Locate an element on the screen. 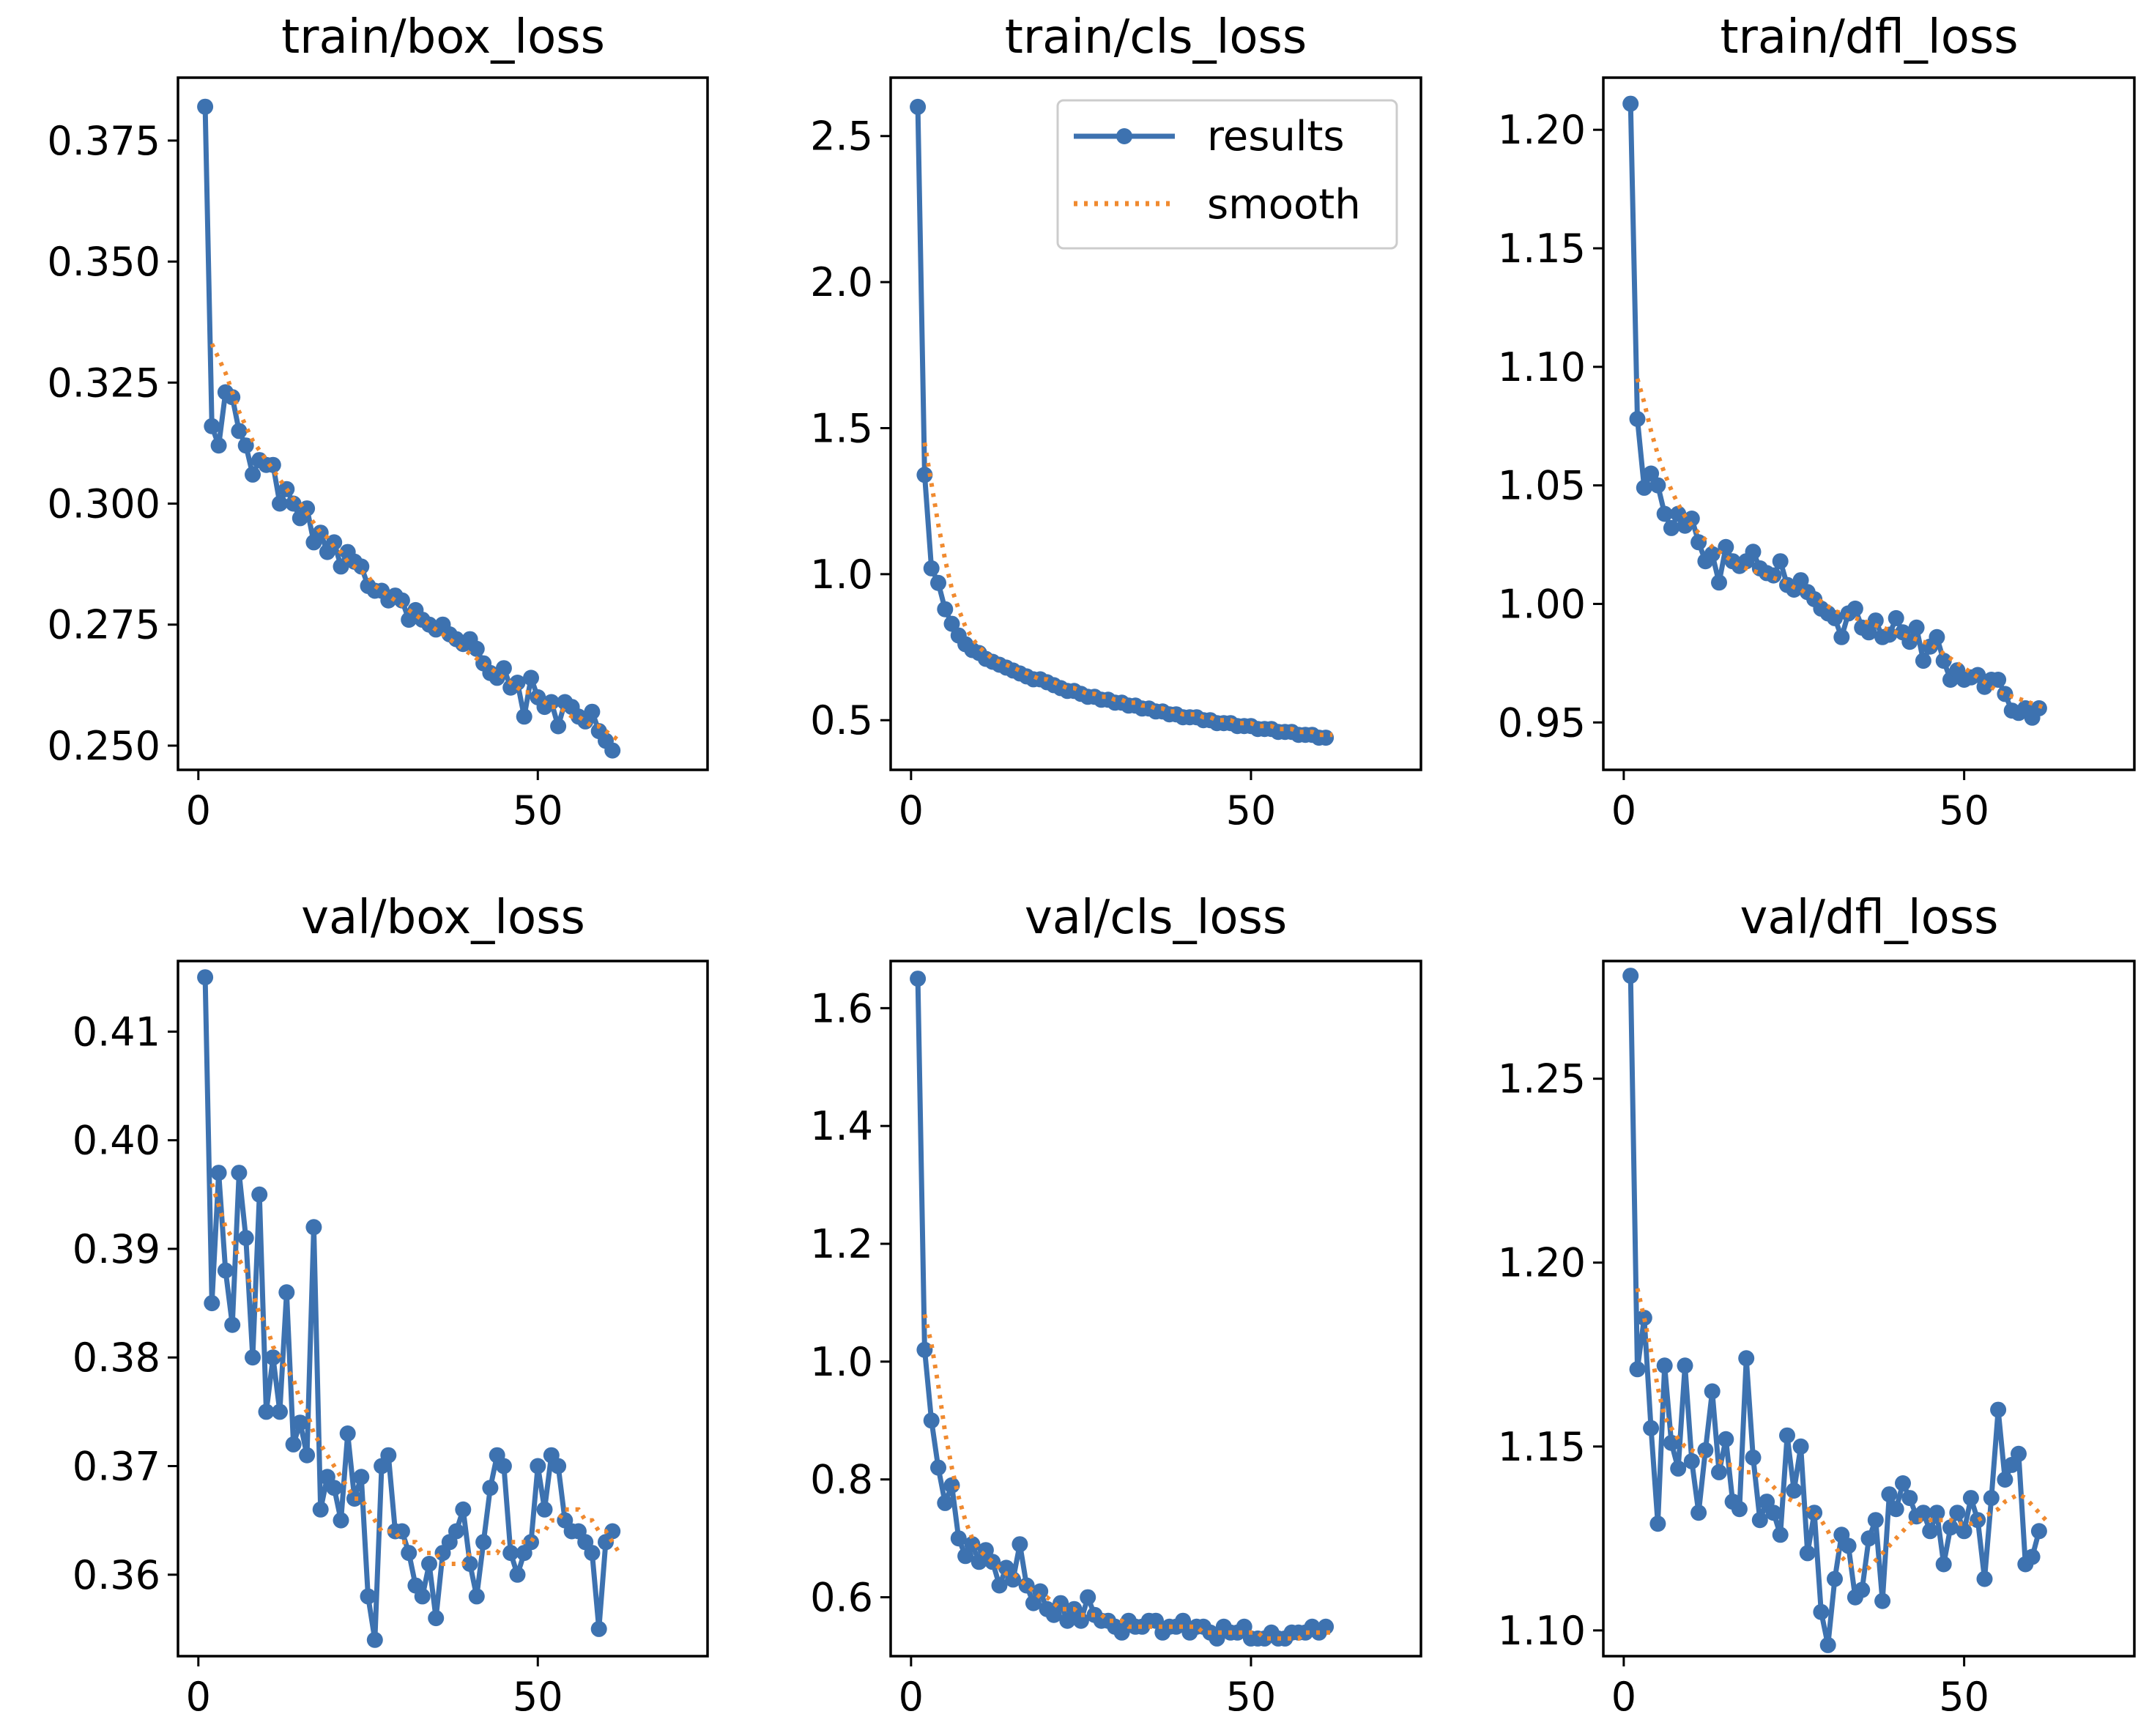 This screenshot has height=1736, width=2149. y-tick-label: 0.250 is located at coordinates (103, 746).